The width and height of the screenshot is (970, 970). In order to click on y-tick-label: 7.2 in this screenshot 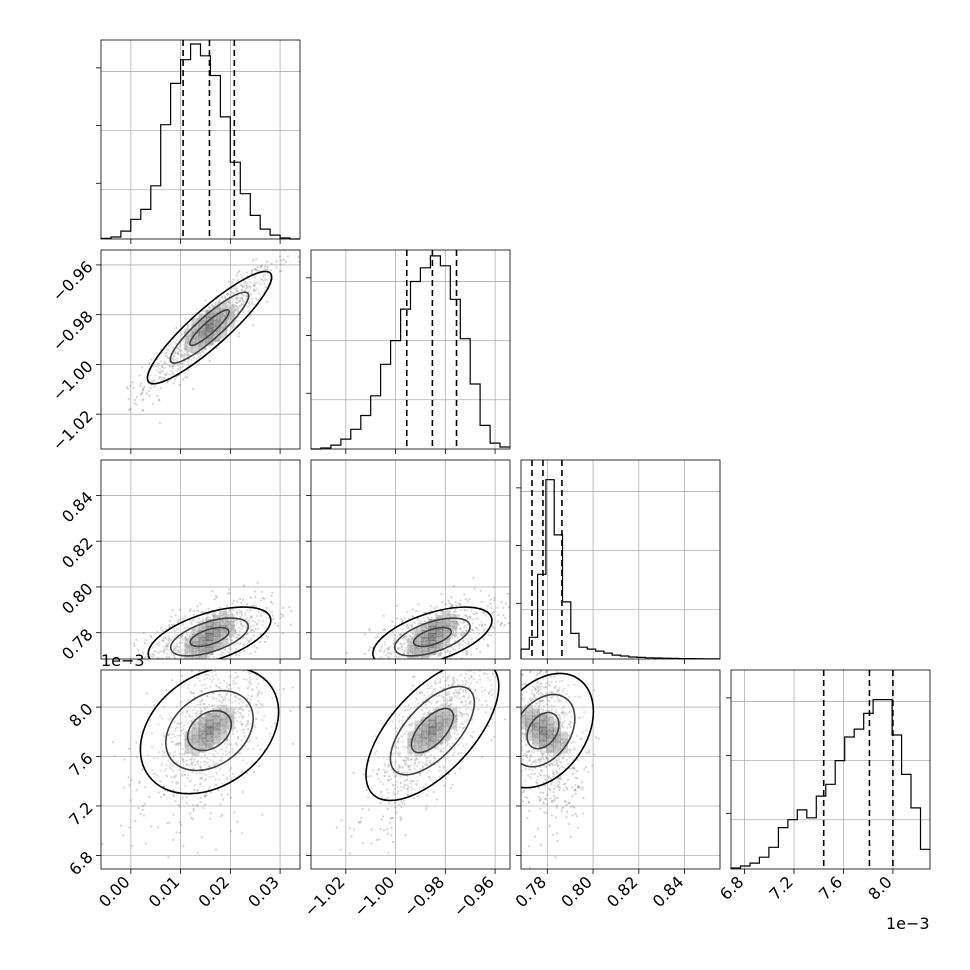, I will do `click(80, 813)`.